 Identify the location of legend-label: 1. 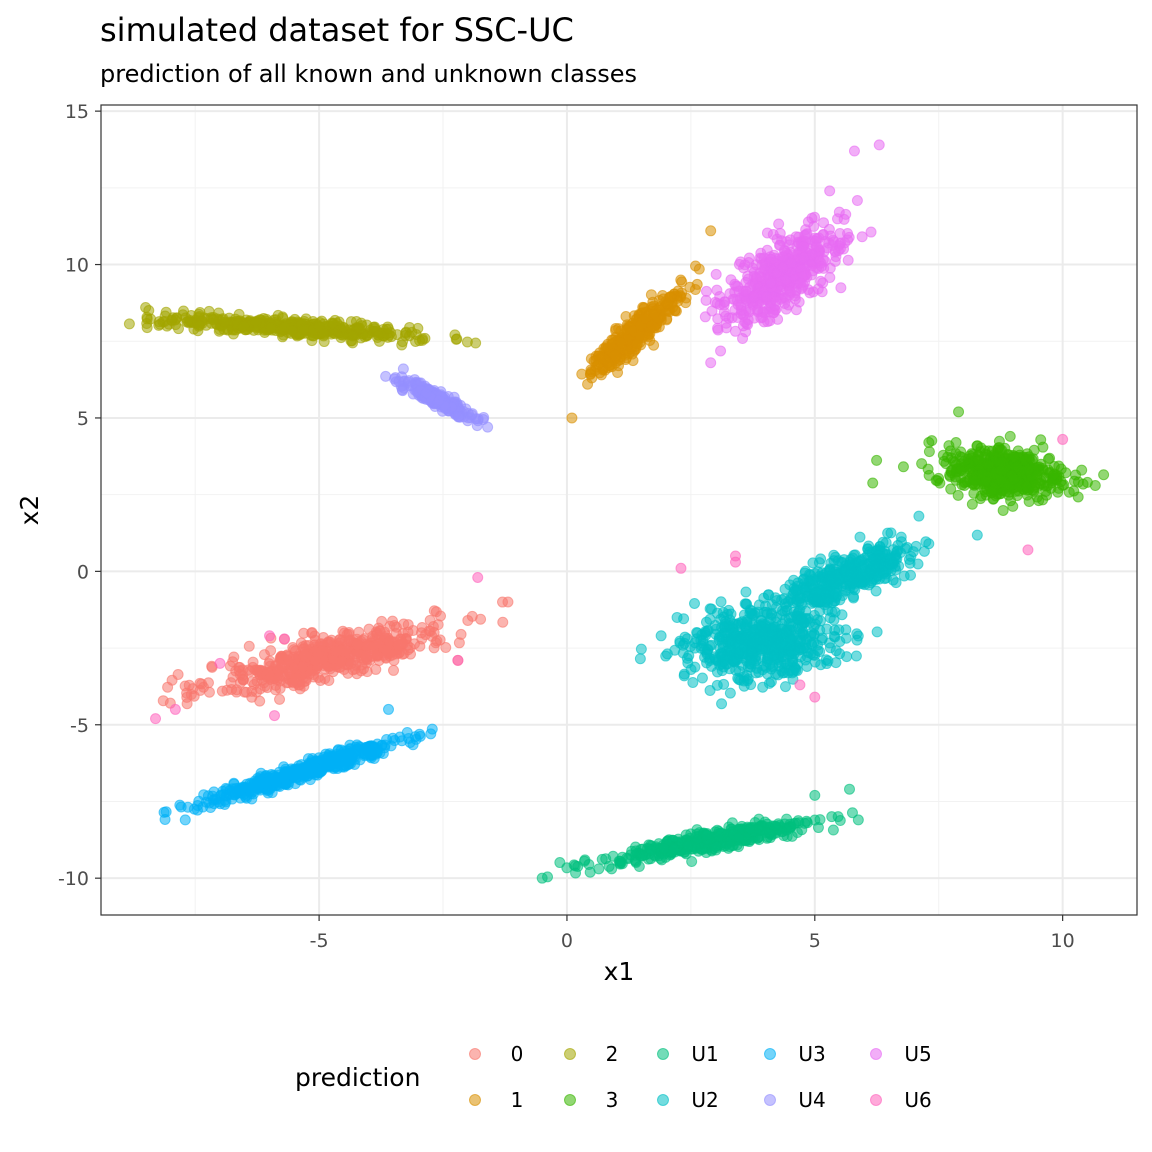
(517, 1100).